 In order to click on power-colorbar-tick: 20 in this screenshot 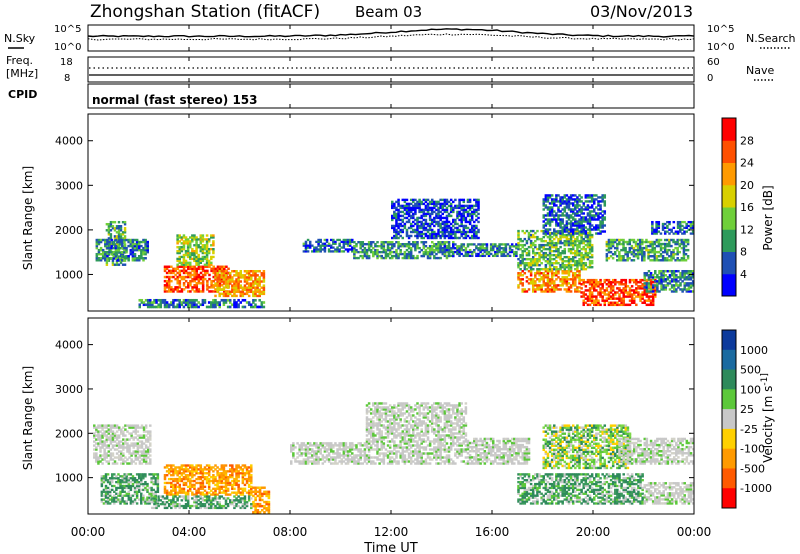, I will do `click(747, 185)`.